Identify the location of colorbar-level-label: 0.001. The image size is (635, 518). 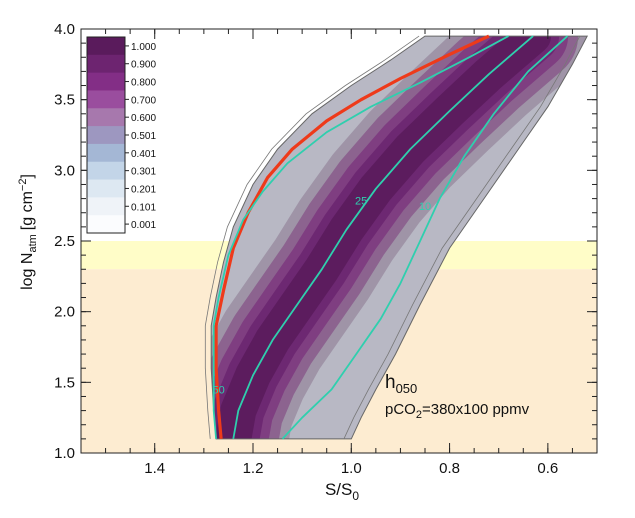
(143, 225).